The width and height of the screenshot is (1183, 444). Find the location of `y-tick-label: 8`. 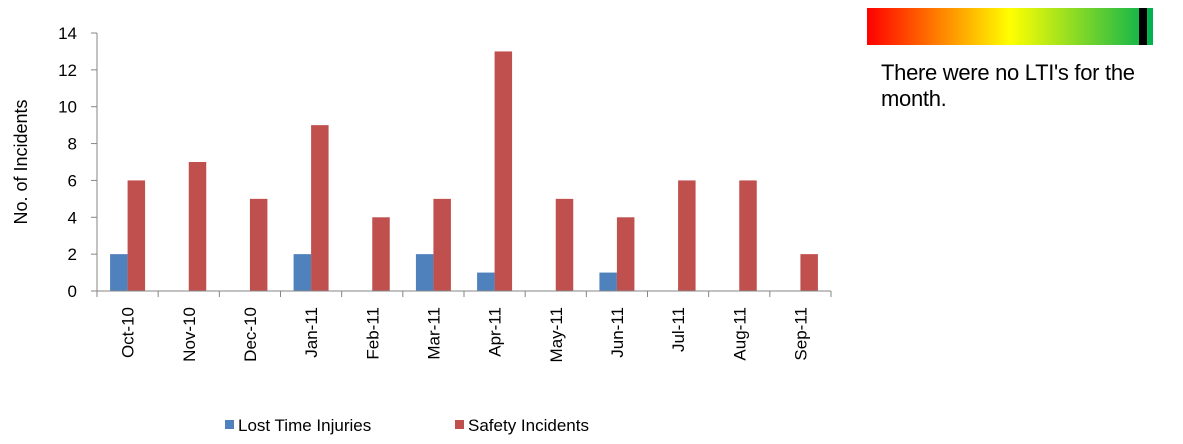

y-tick-label: 8 is located at coordinates (72, 144).